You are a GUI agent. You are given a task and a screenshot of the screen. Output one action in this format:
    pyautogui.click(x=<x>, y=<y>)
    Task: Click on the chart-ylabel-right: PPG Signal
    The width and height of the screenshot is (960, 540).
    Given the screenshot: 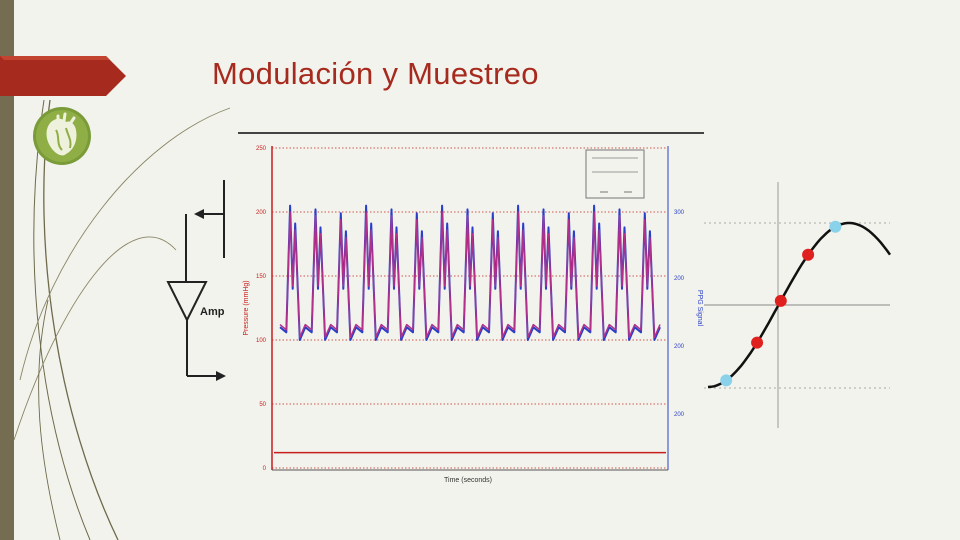 What is the action you would take?
    pyautogui.click(x=699, y=308)
    